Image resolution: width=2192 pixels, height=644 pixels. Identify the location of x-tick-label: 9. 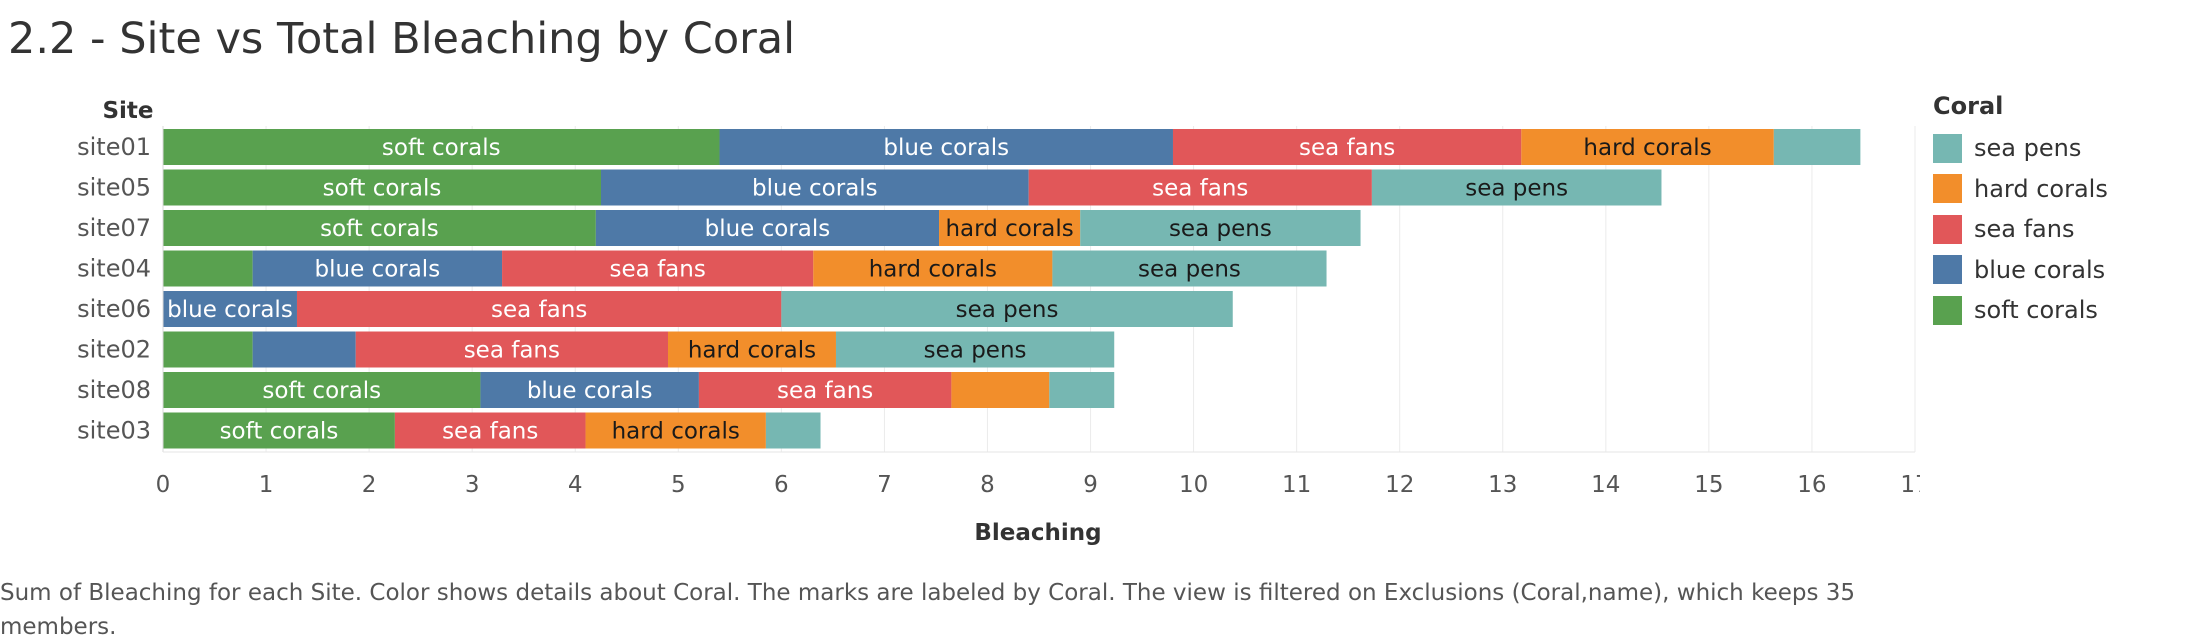
(1090, 485).